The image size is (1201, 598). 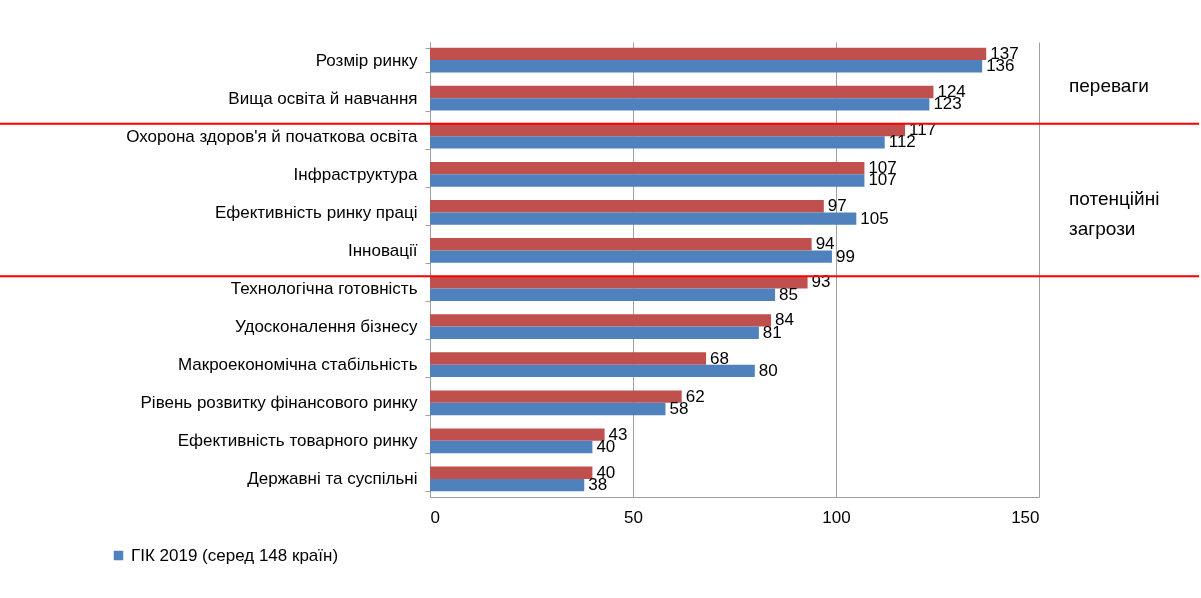 I want to click on x-tick-label: 100, so click(x=836, y=517).